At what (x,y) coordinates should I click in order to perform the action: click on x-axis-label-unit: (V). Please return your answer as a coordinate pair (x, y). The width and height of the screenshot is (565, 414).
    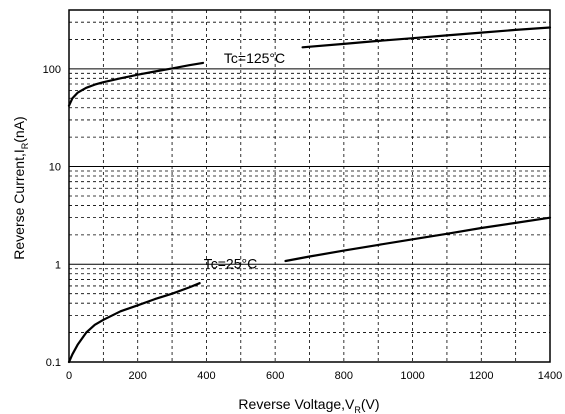
    Looking at the image, I should click on (370, 404).